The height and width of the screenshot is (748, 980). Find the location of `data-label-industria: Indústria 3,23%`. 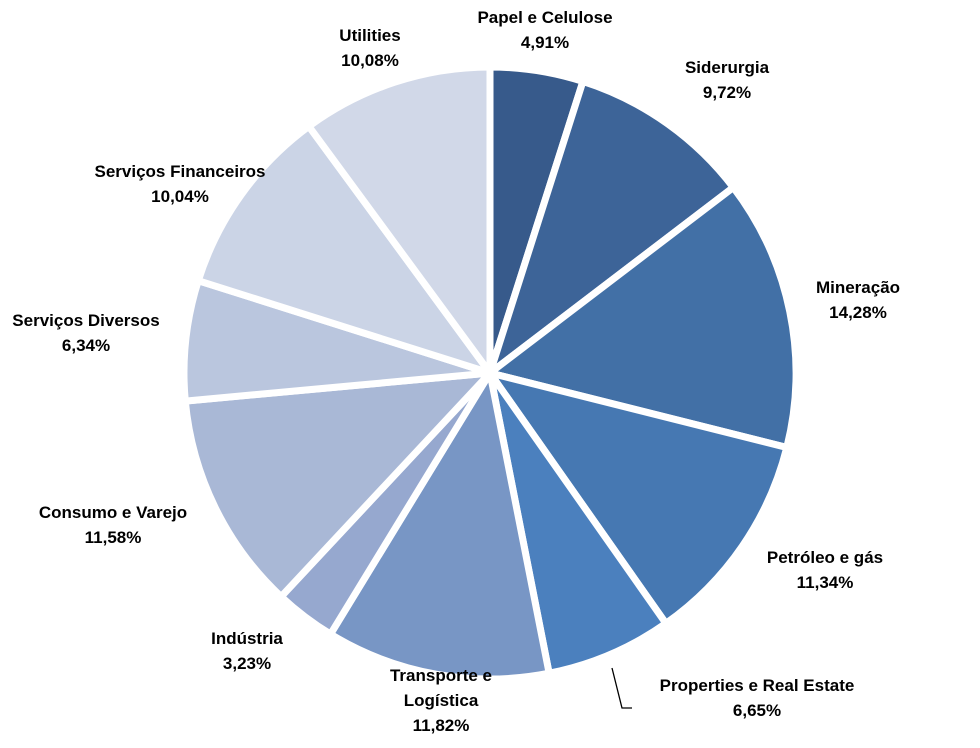

data-label-industria: Indústria 3,23% is located at coordinates (247, 651).